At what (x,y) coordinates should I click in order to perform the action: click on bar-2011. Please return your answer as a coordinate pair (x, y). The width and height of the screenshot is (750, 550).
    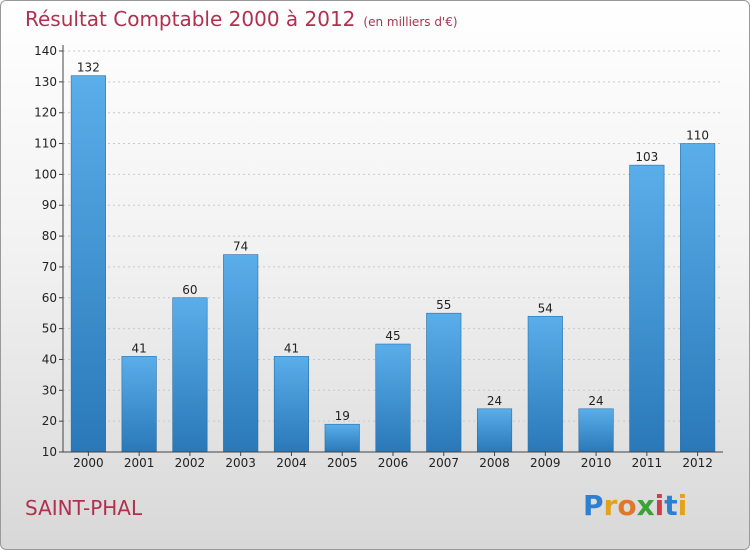
    Looking at the image, I should click on (647, 308).